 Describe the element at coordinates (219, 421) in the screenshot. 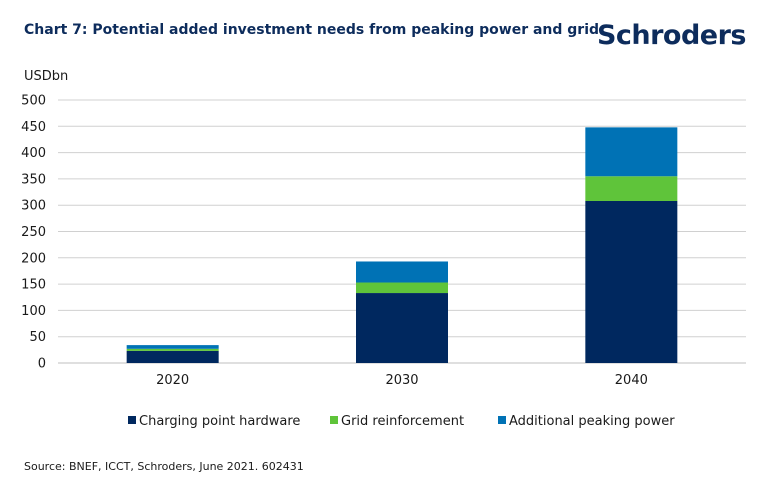

I see `legend-label: Charging point hardware` at that location.